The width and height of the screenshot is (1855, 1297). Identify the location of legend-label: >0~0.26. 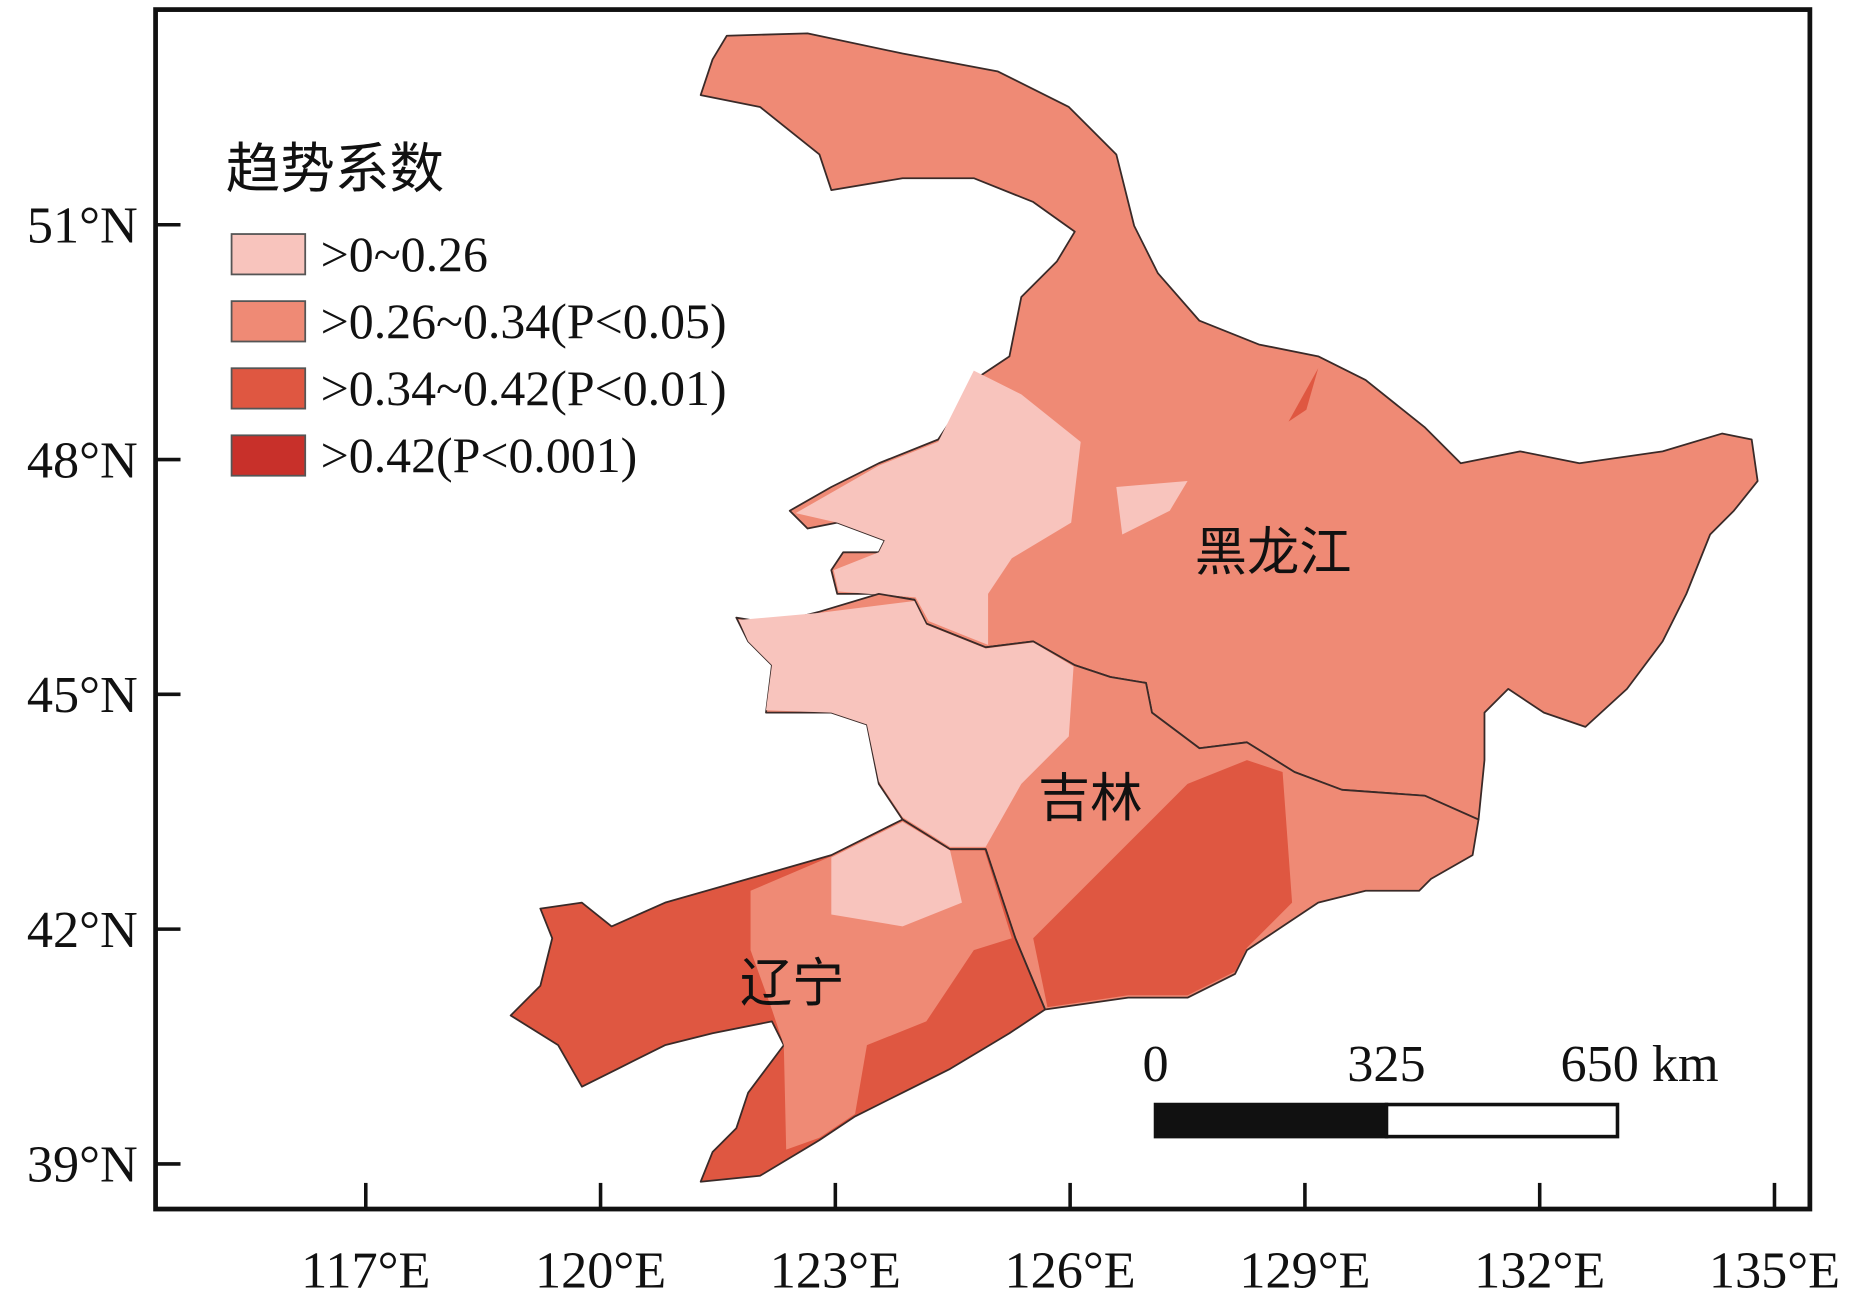
(404, 254).